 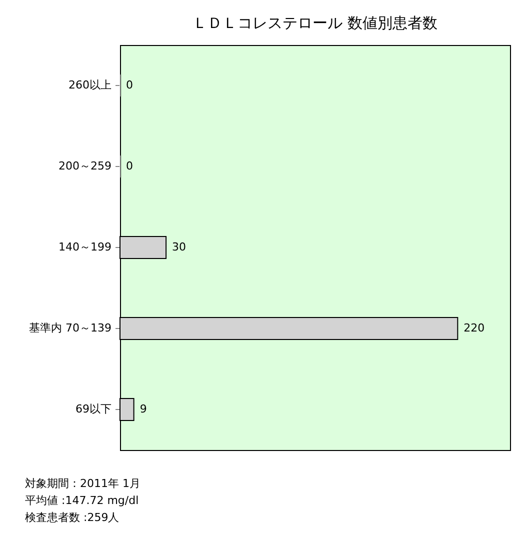 What do you see at coordinates (90, 85) in the screenshot?
I see `y-tick-label: 260以上` at bounding box center [90, 85].